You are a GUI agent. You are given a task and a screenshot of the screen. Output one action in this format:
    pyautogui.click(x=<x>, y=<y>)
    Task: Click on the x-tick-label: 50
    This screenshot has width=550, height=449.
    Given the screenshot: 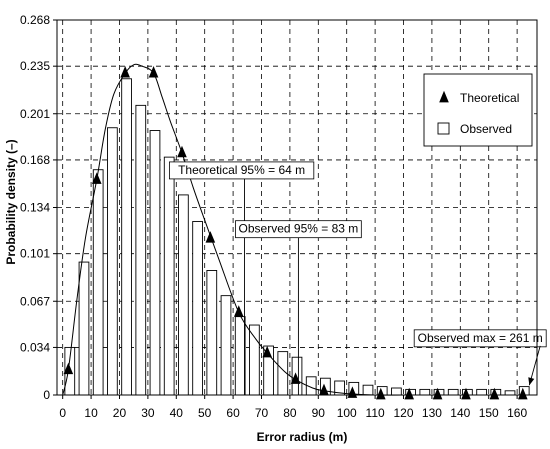 What is the action you would take?
    pyautogui.click(x=205, y=413)
    